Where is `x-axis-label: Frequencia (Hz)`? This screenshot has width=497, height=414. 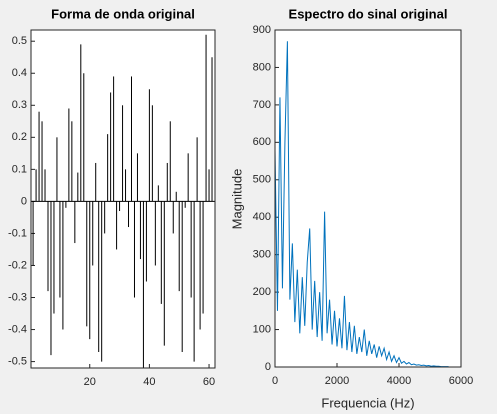
x-axis-label: Frequencia (Hz) is located at coordinates (367, 402).